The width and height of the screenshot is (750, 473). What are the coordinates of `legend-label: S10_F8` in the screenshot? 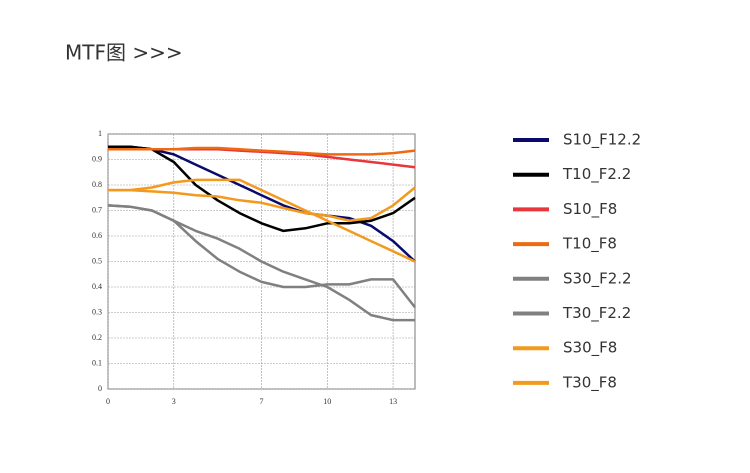 It's located at (590, 209).